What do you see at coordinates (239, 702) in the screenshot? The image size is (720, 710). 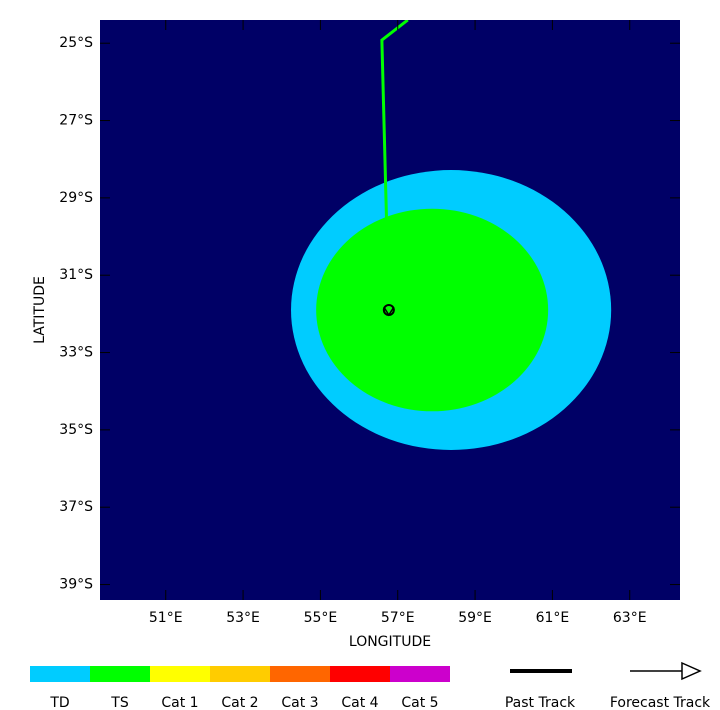 I see `legend-label: Cat 2` at bounding box center [239, 702].